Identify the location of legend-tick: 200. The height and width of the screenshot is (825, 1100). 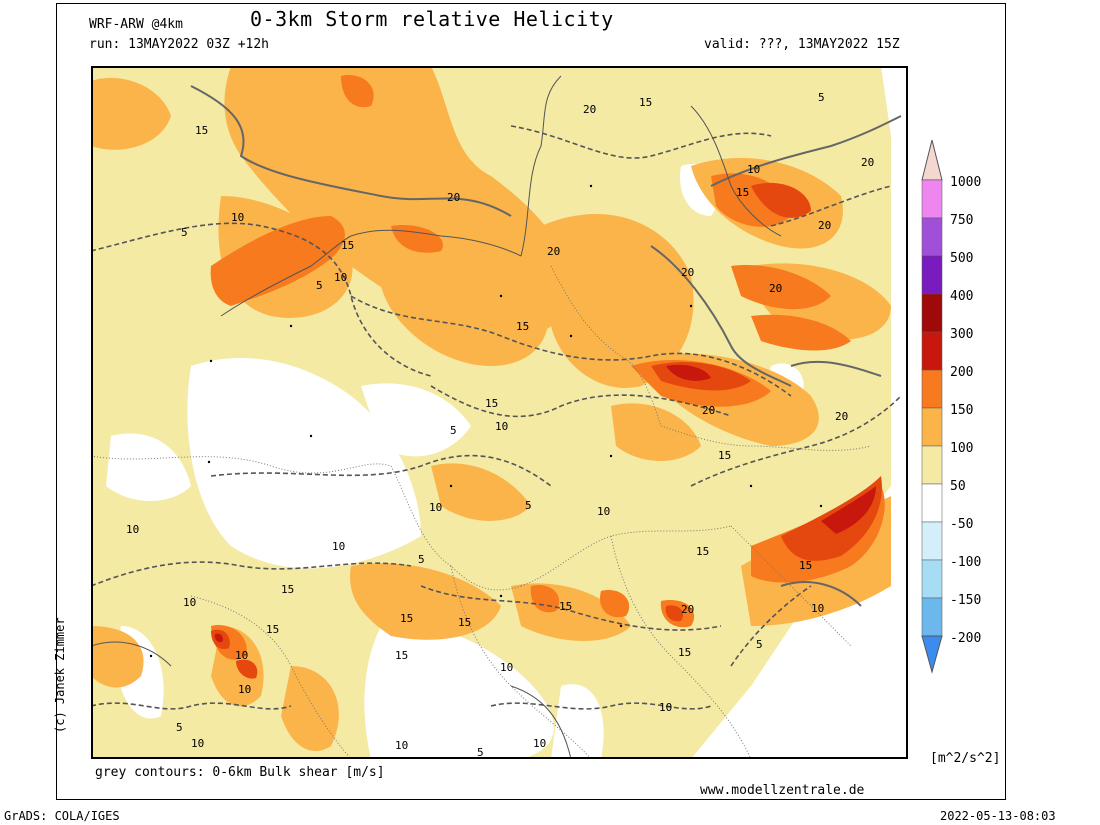
(961, 372).